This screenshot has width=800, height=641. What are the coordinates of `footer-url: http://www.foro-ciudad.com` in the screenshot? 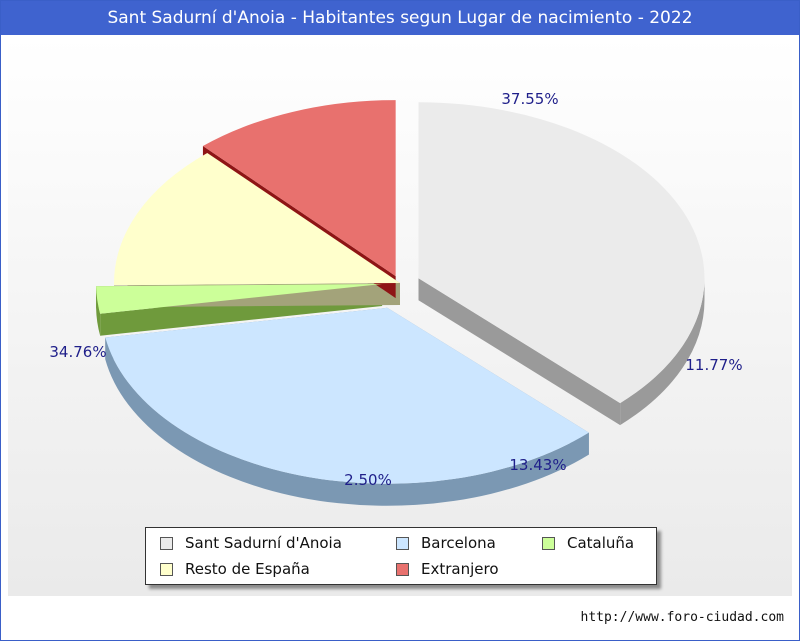 It's located at (682, 617).